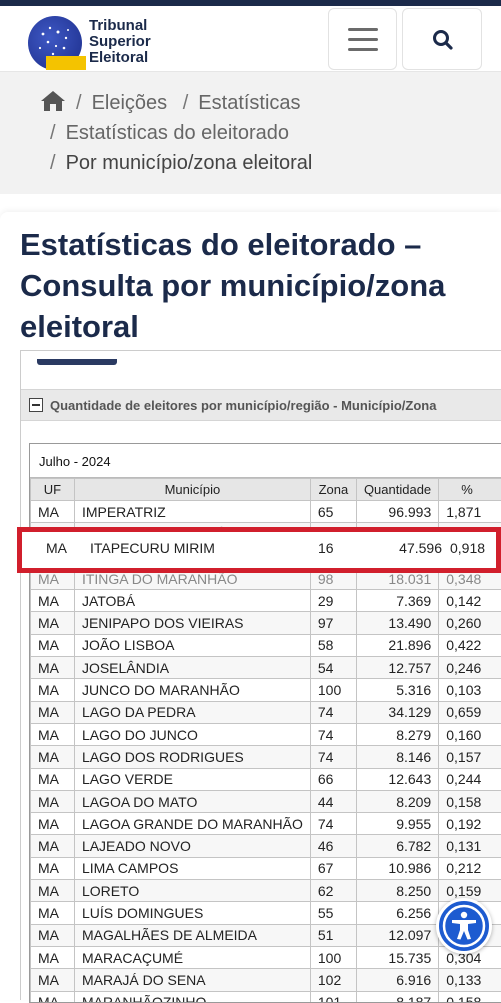  I want to click on logo-yellow-band, so click(66, 63).